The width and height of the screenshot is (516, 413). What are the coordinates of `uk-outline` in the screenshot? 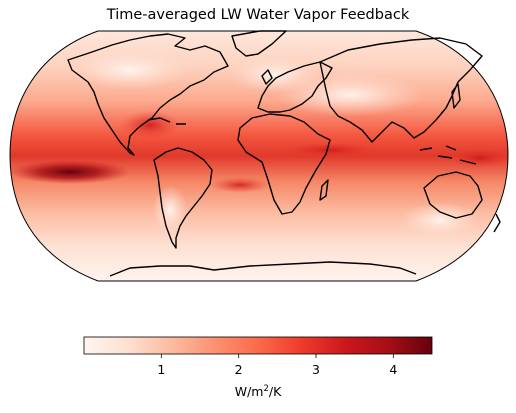 It's located at (267, 77).